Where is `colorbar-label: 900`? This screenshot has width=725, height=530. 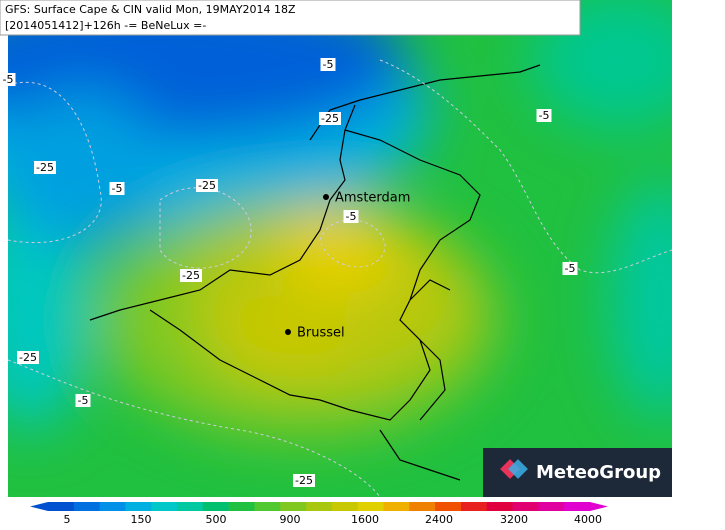 colorbar-label: 900 is located at coordinates (290, 519).